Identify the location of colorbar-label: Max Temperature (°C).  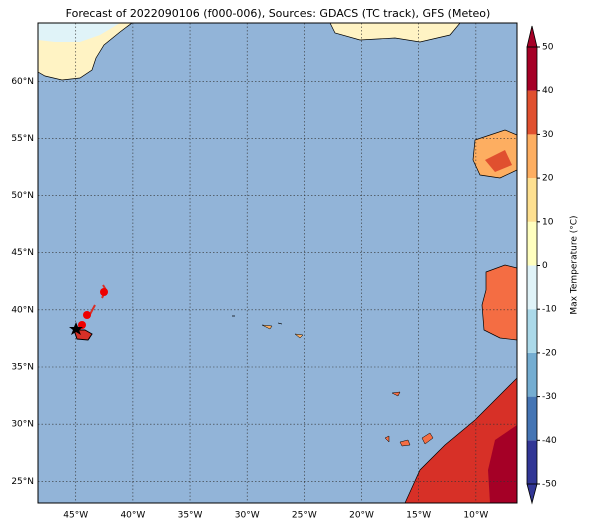
(575, 264).